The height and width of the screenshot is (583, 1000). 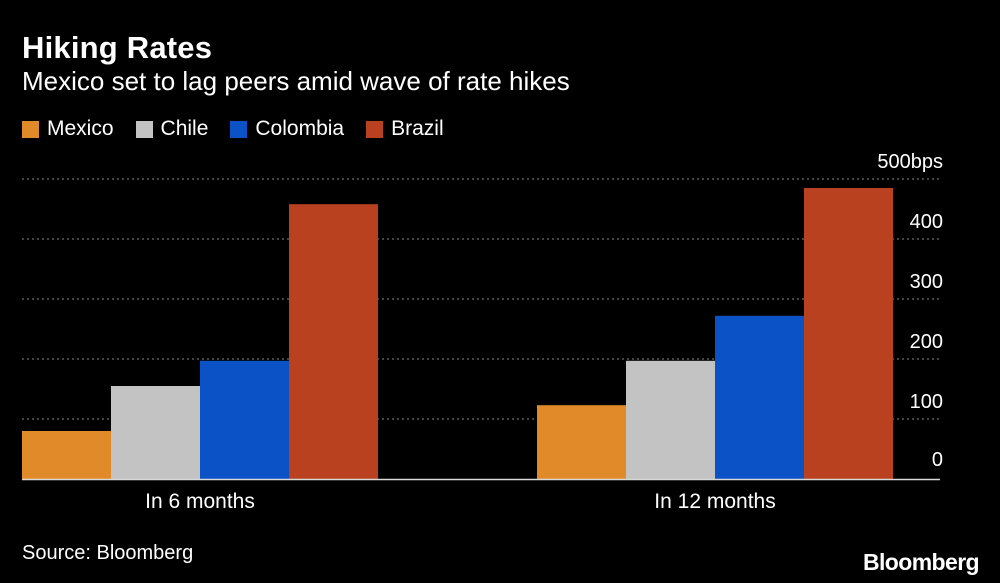 I want to click on legend-item-chile: Chile, so click(x=172, y=129).